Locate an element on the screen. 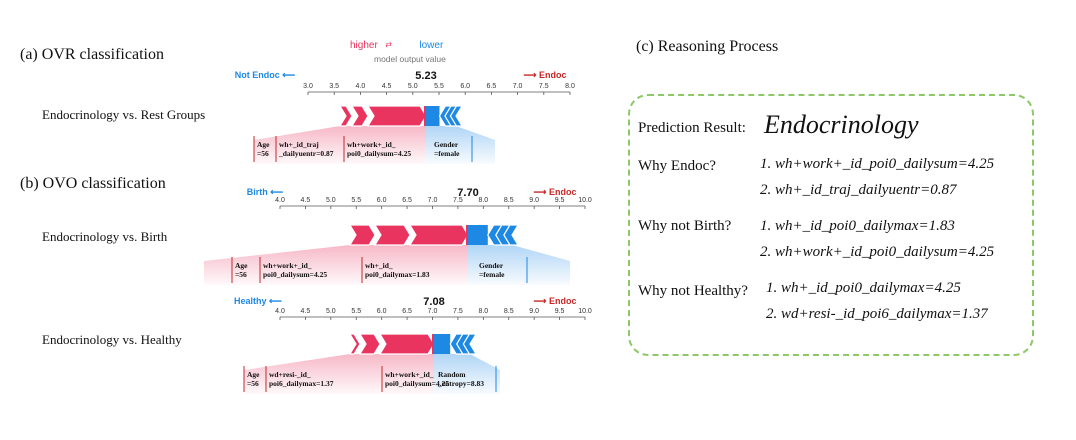 The image size is (1076, 440). blue-feature-label: Random_entropy=8.83 is located at coordinates (460, 379).